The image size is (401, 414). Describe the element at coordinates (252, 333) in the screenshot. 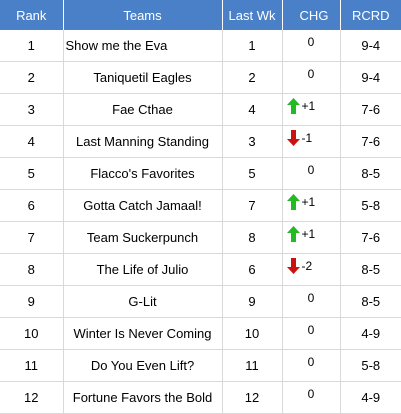

I see `last-week-cell: 10` at that location.